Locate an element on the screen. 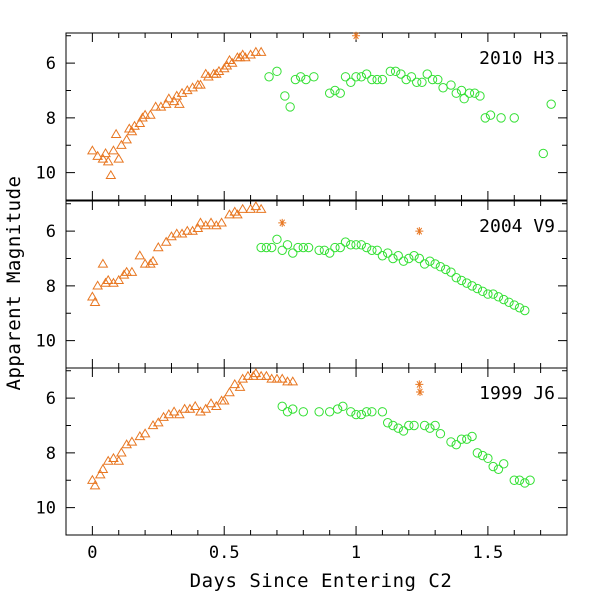 The height and width of the screenshot is (598, 598). y-tick-label: 6 is located at coordinates (51, 399).